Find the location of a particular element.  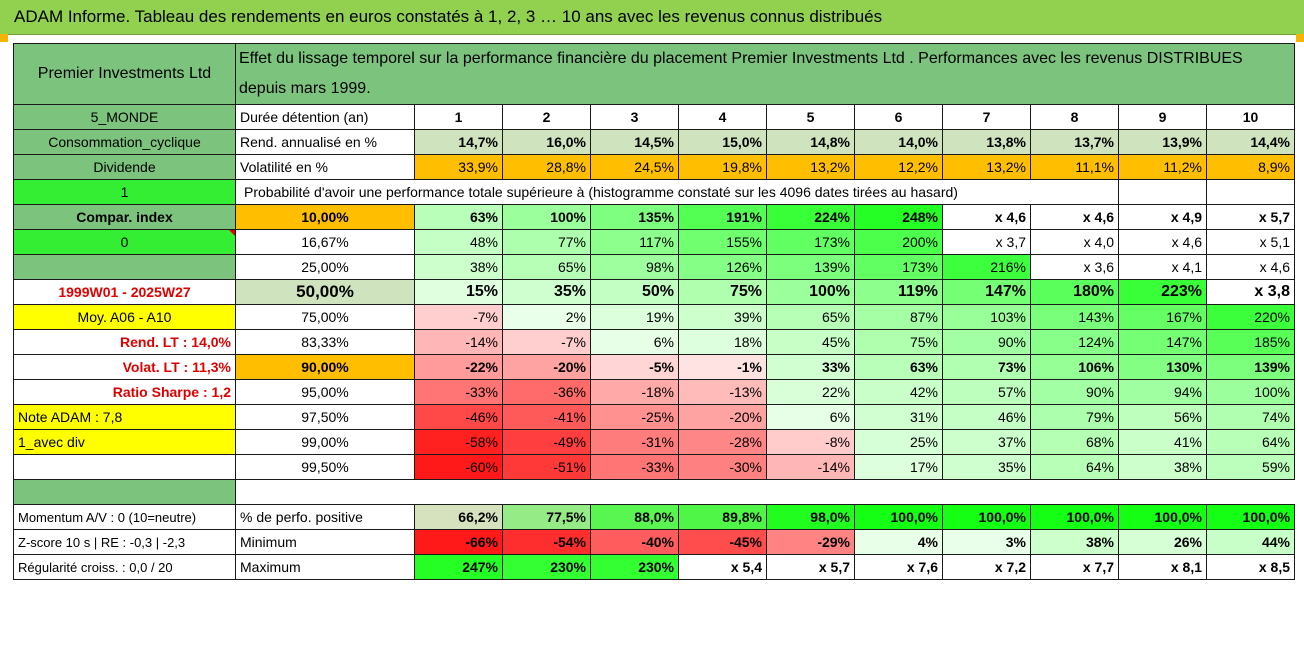

proba-cell: 42% is located at coordinates (898, 392).